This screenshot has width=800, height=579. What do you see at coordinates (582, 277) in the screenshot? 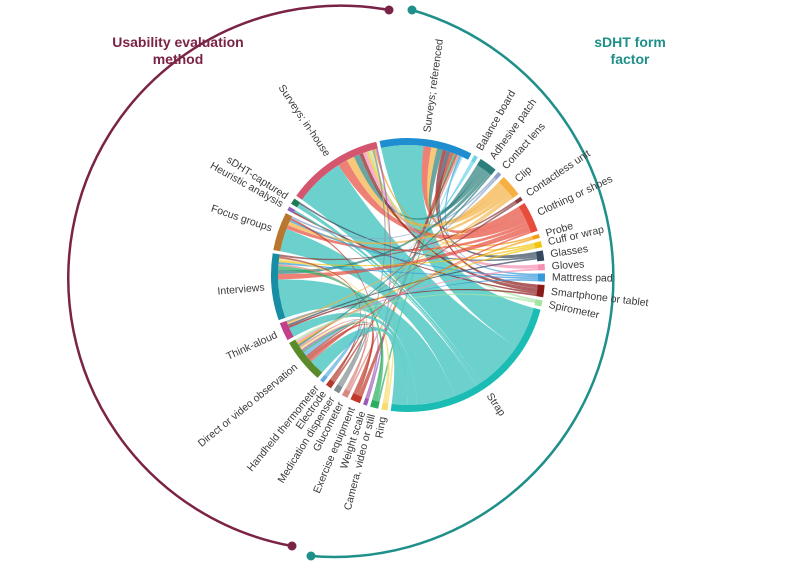
I see `label-mattress-pad: Mattress pad` at bounding box center [582, 277].